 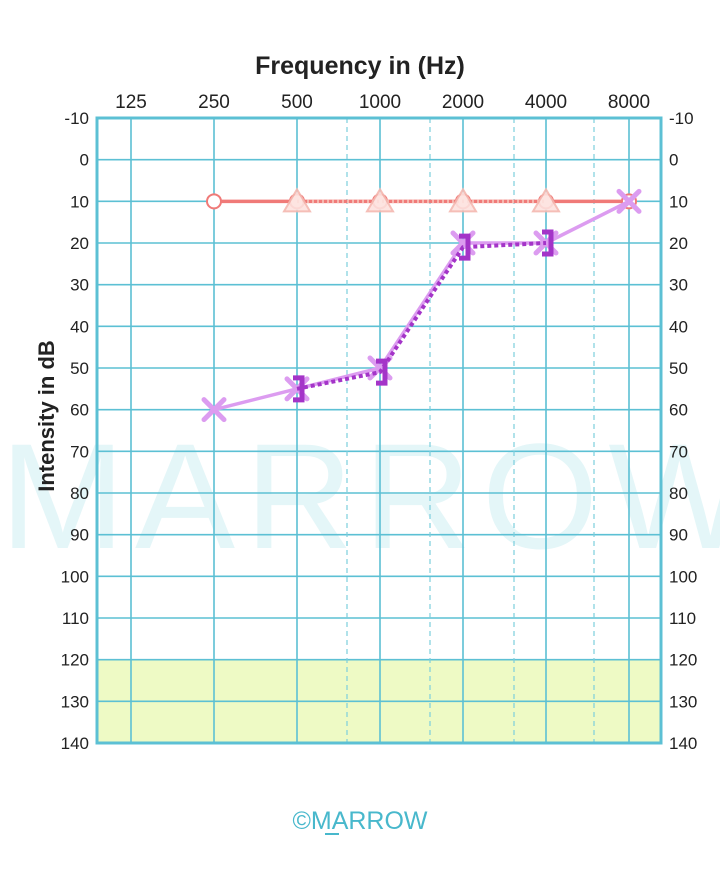 I want to click on y-tick-label-right: 30, so click(x=678, y=285).